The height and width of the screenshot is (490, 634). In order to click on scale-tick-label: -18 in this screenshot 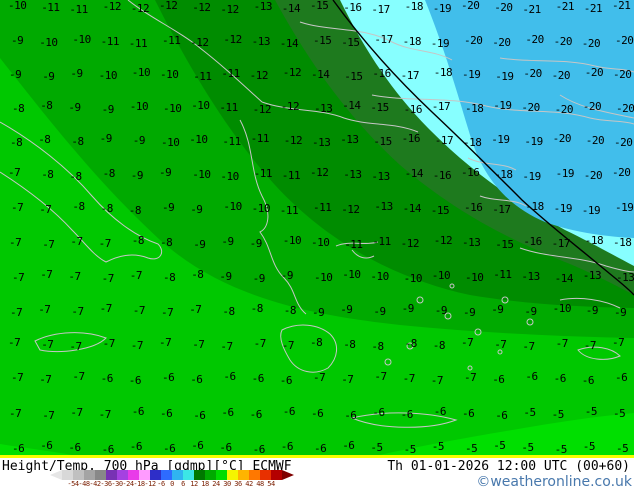, I will do `click(139, 484)`.